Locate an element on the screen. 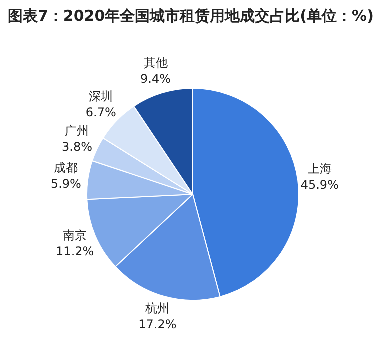 This screenshot has height=341, width=386. data-label: 11.2% is located at coordinates (75, 251).